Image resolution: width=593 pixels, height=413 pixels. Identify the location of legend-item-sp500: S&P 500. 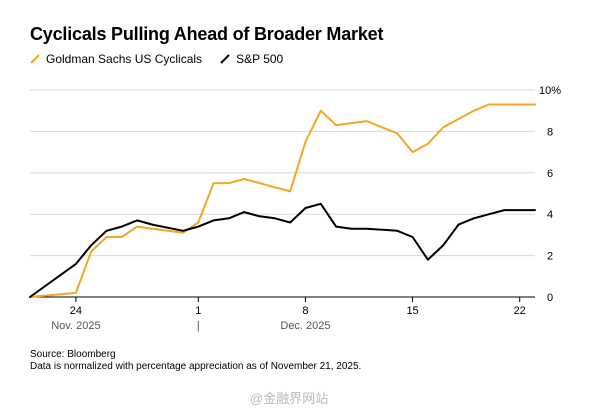
(251, 59).